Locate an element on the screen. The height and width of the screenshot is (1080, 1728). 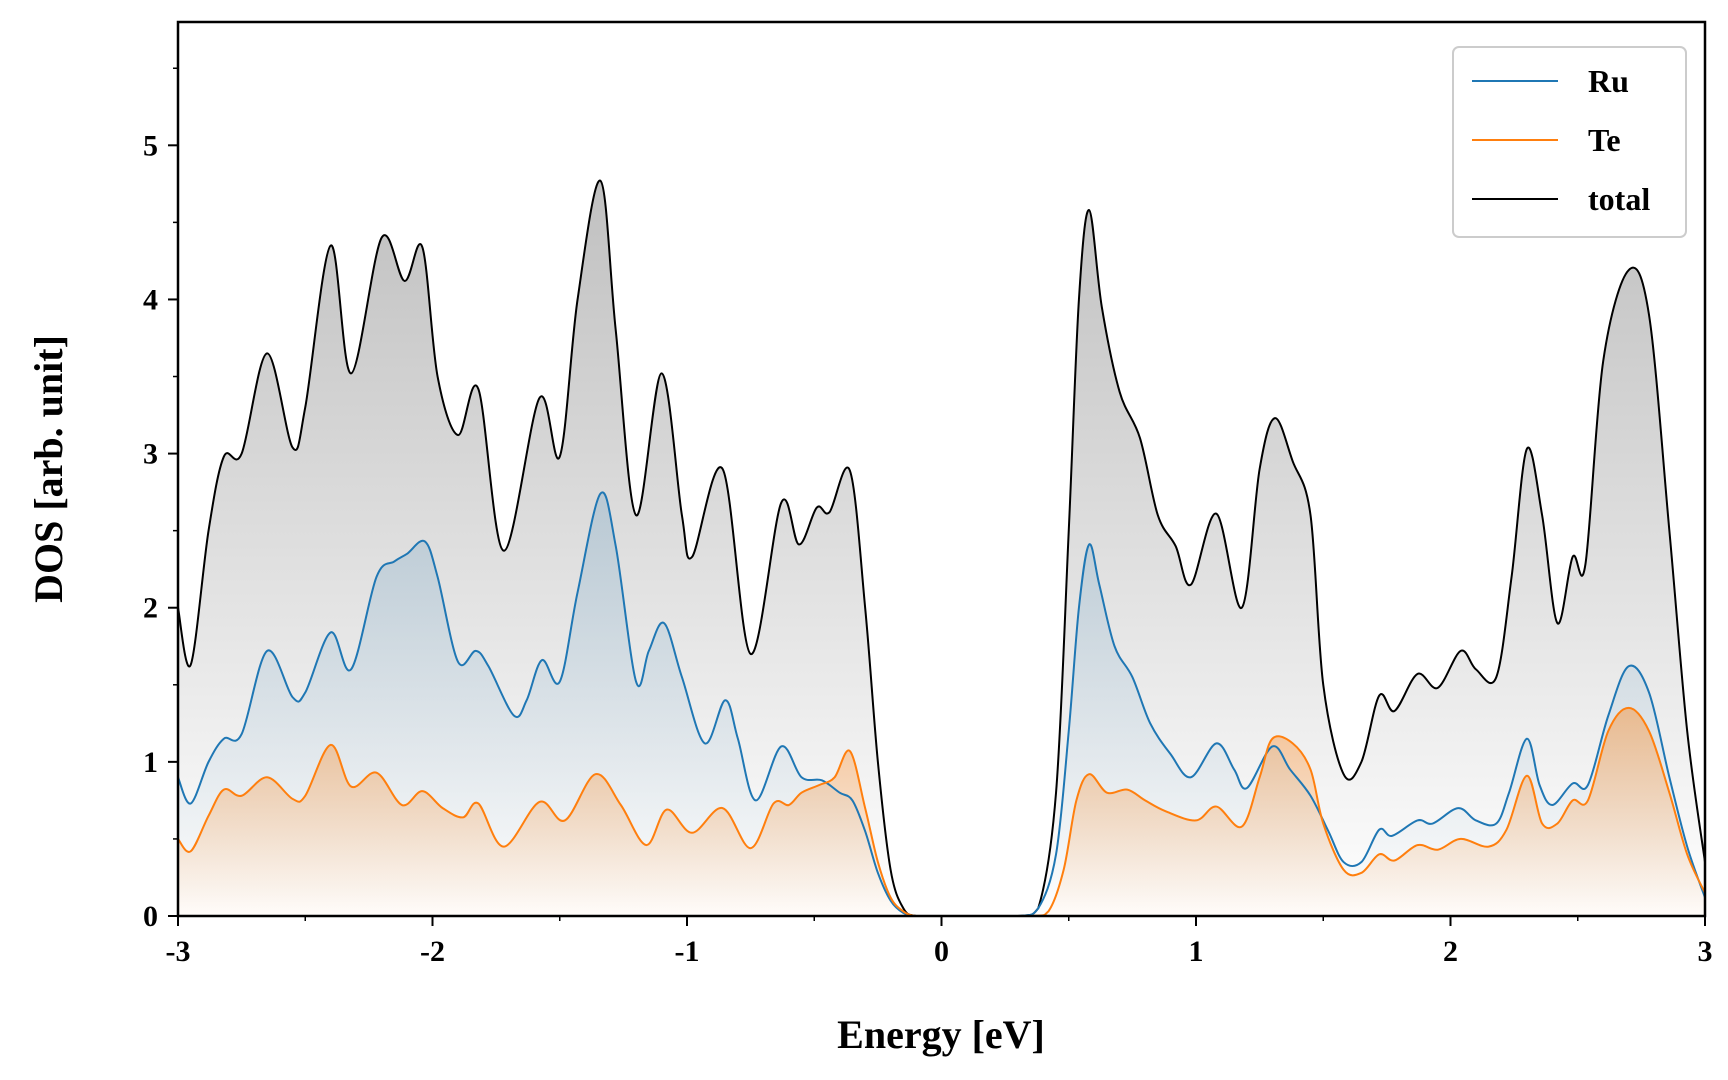
y-tick-label: 4 is located at coordinates (150, 299).